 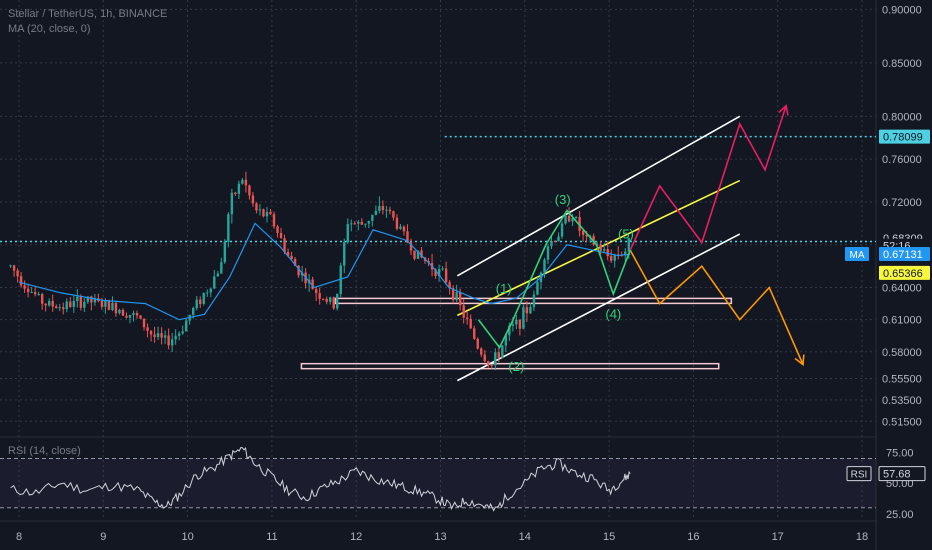 I want to click on price-tick-label: 0.64000, so click(x=902, y=289).